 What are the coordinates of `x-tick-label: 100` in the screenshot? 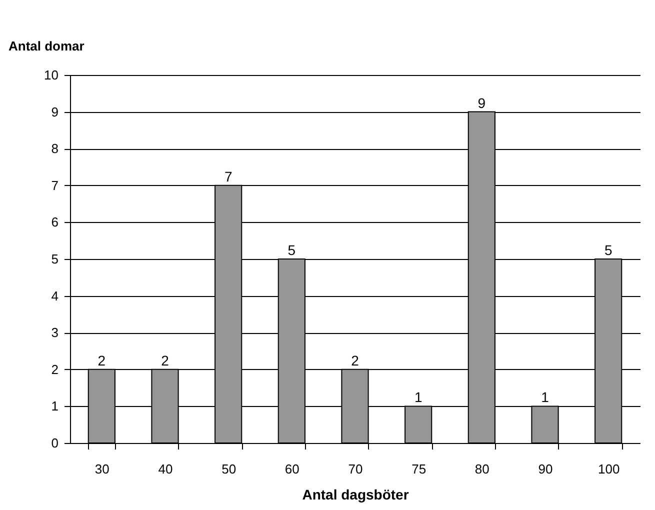 It's located at (609, 469).